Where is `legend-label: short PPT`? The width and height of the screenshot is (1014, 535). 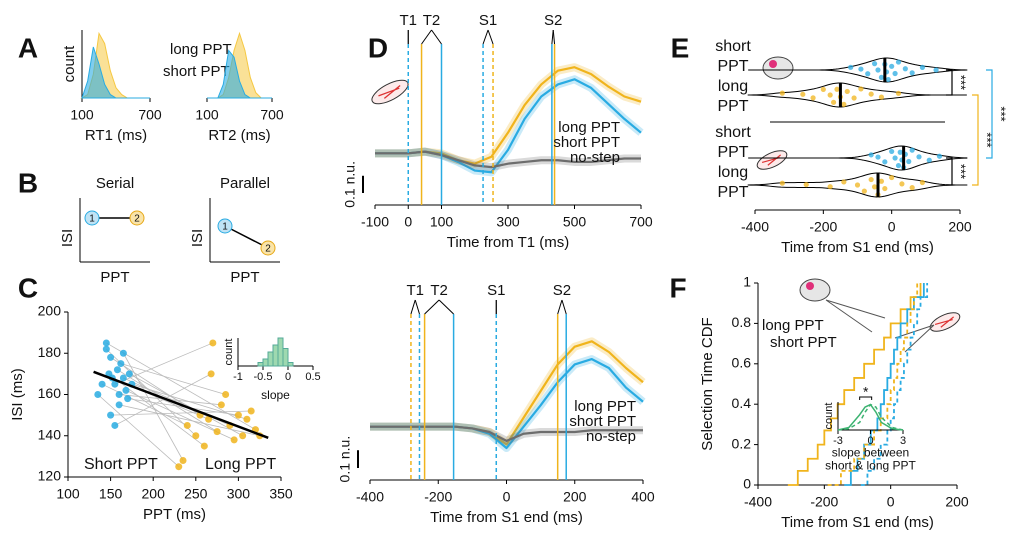 legend-label: short PPT is located at coordinates (803, 342).